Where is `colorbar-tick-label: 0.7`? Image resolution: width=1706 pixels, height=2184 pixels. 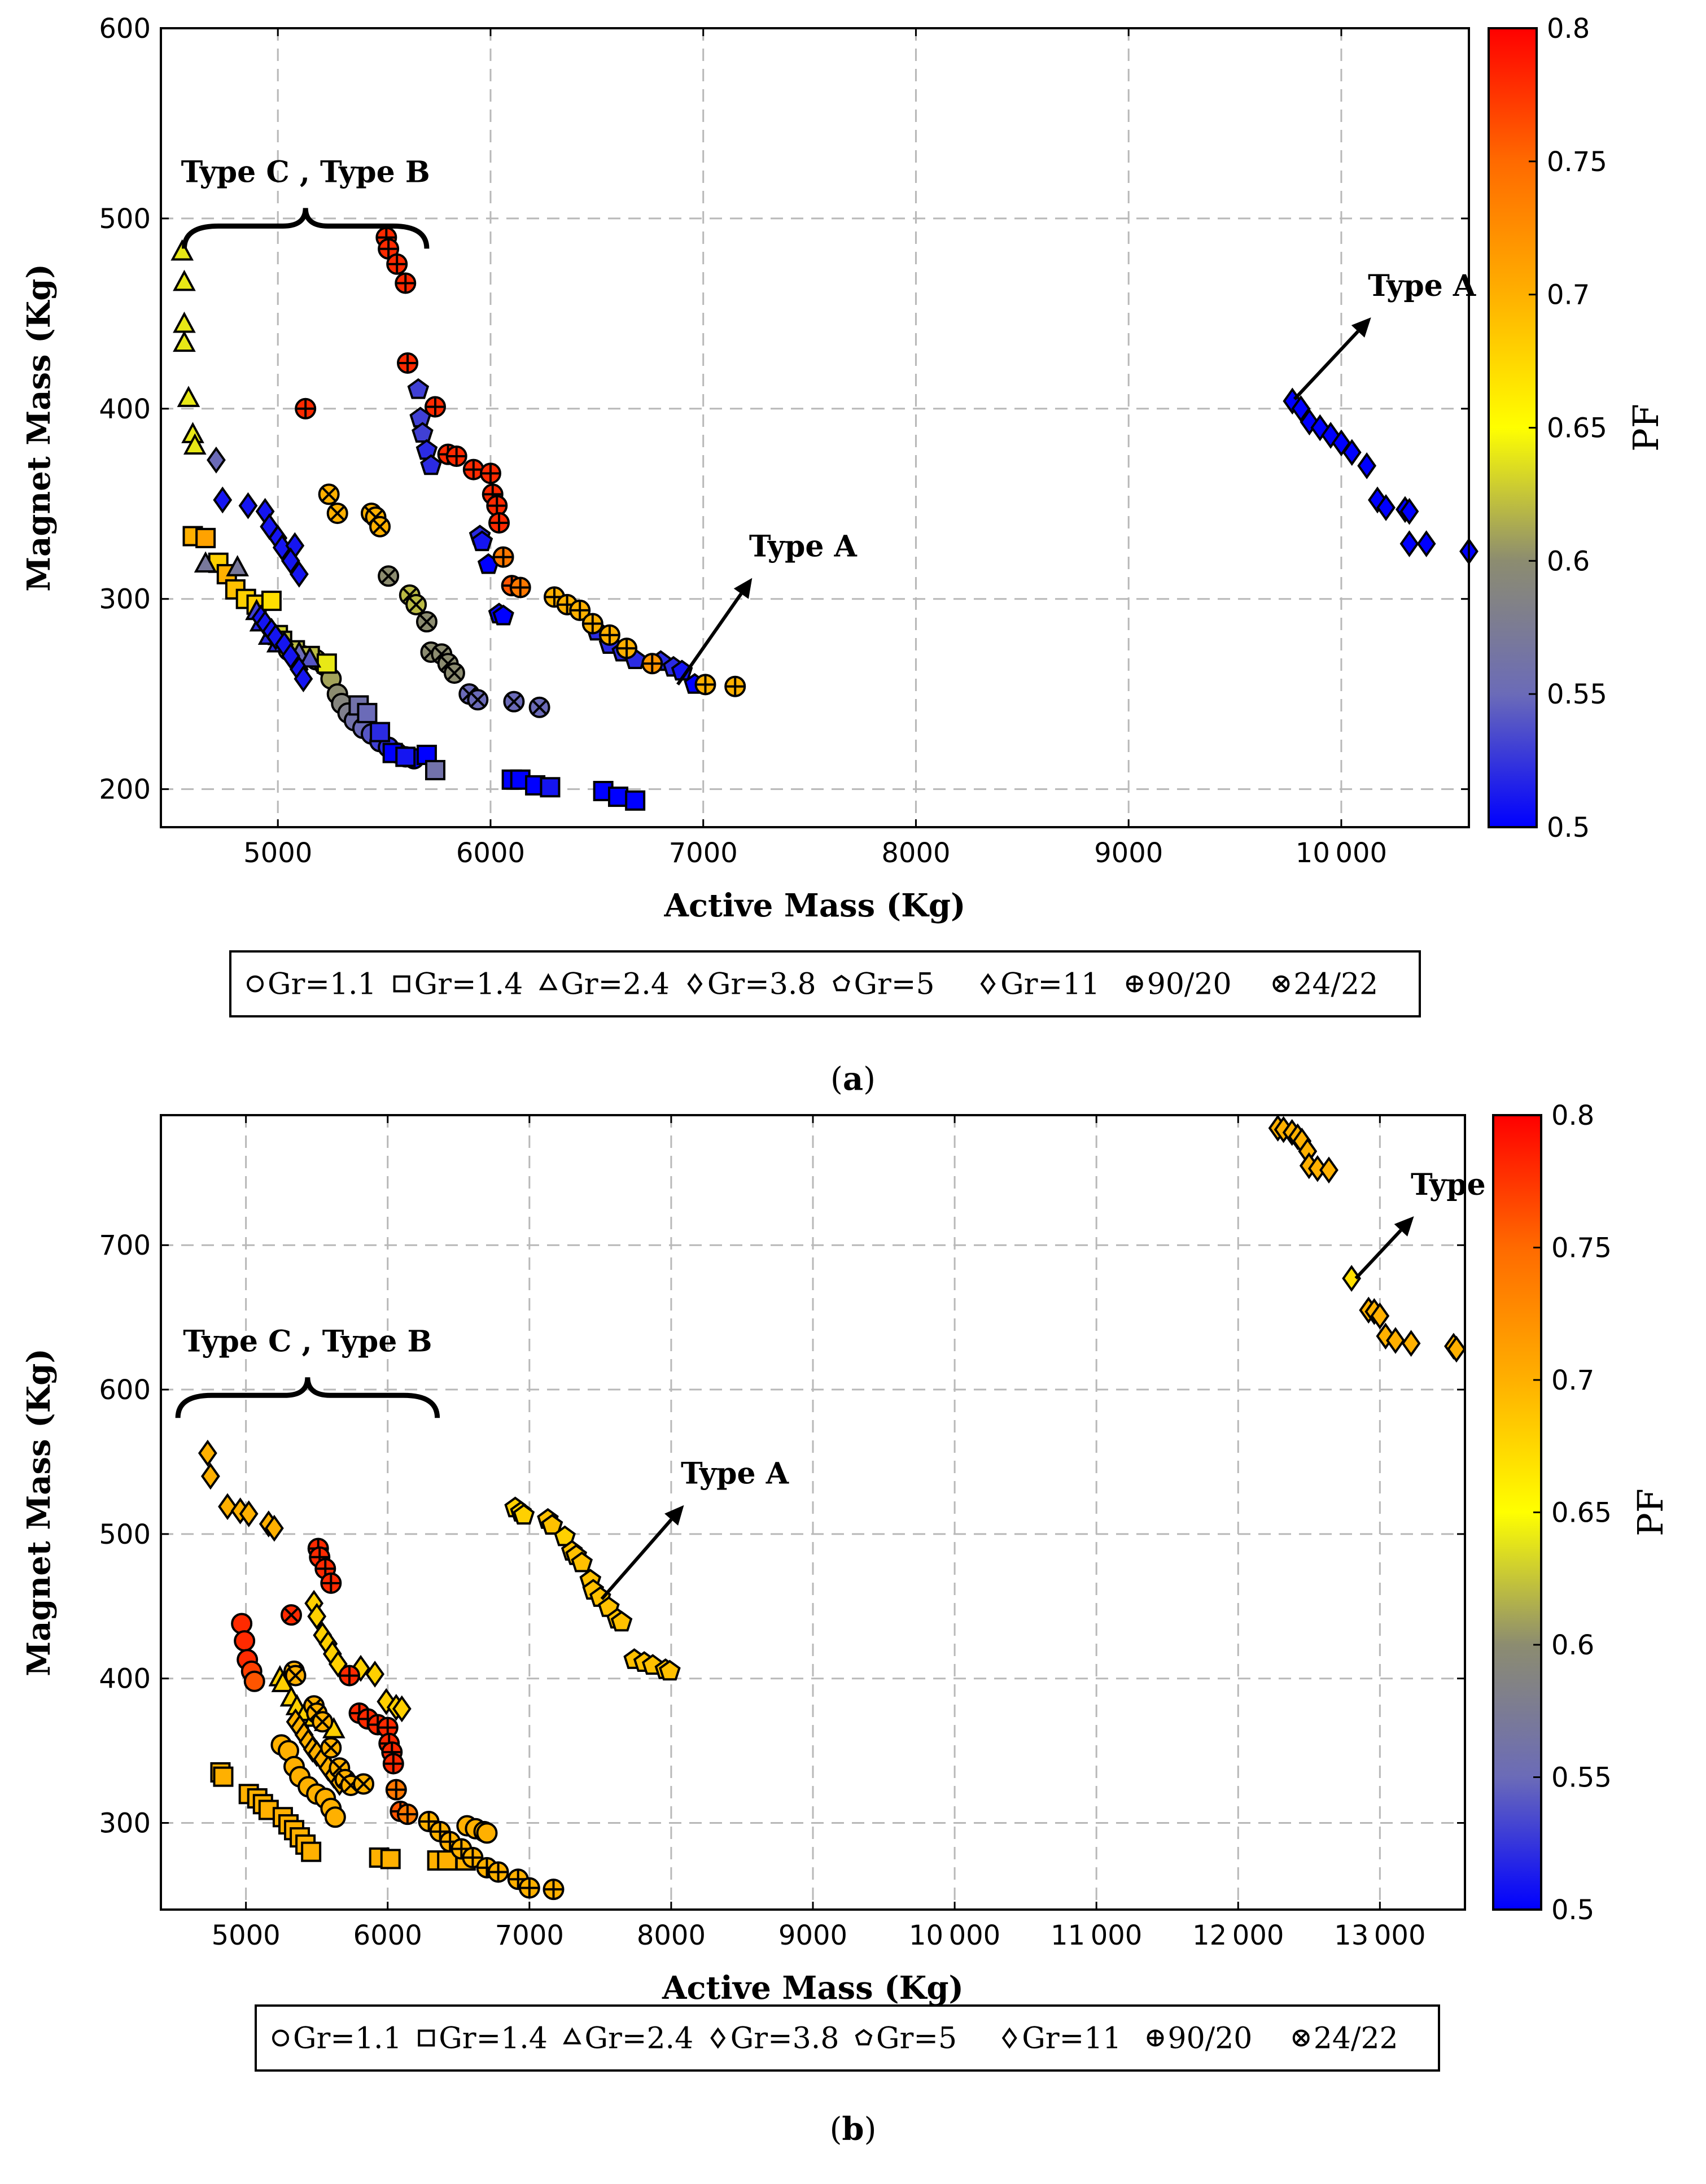
colorbar-tick-label: 0.7 is located at coordinates (1572, 1380).